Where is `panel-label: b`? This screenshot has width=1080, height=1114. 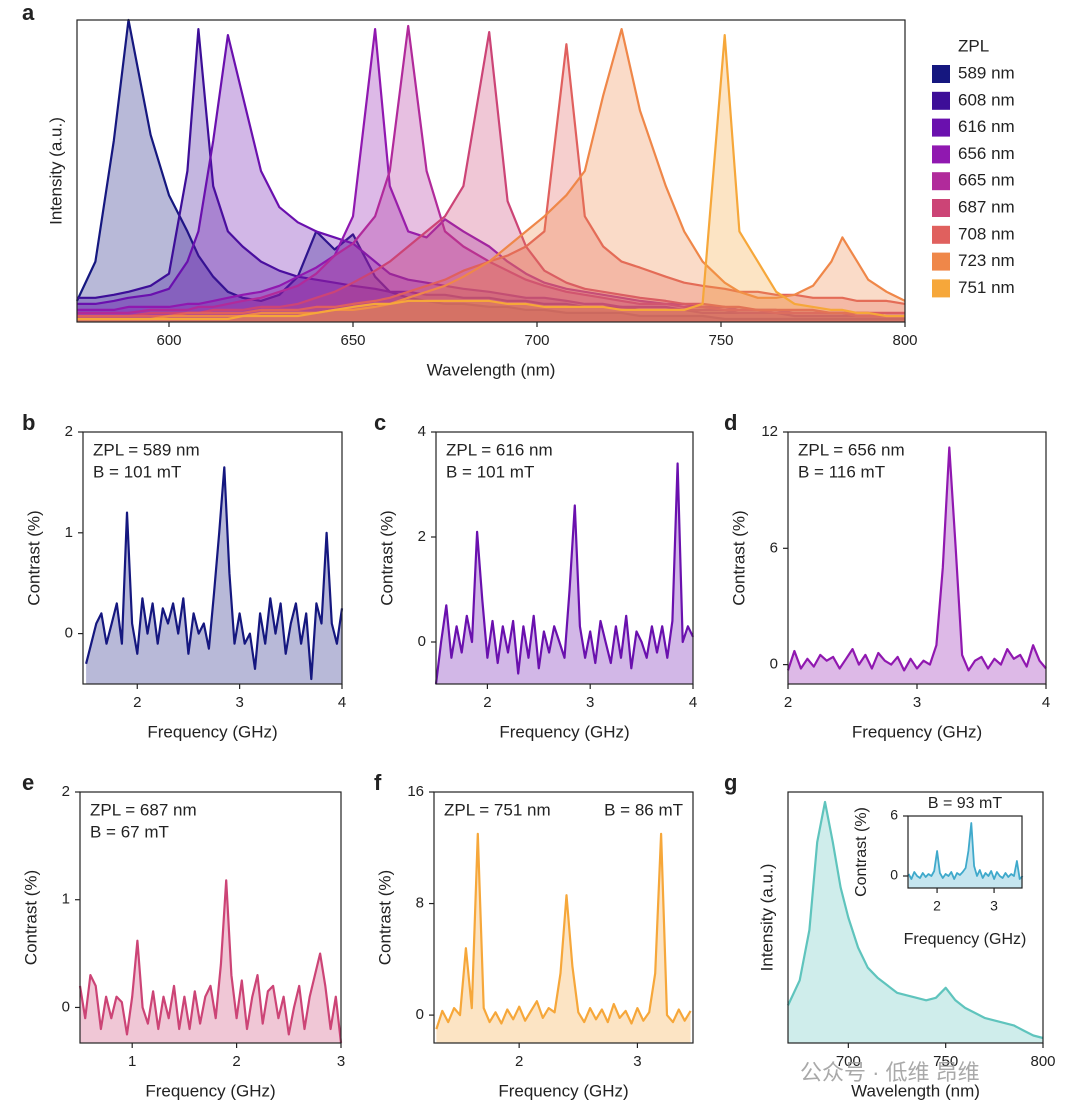
panel-label: b is located at coordinates (28, 422).